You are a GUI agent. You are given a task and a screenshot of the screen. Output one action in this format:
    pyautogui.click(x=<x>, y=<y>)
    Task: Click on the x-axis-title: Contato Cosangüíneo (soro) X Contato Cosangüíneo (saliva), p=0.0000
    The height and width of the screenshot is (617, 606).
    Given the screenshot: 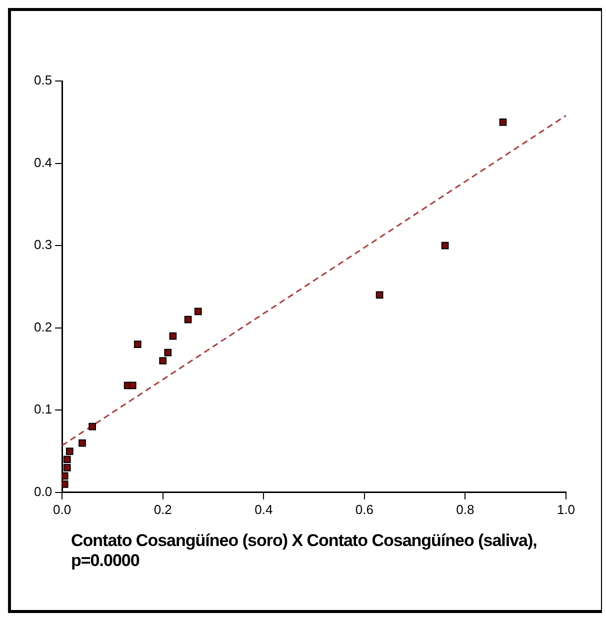 What is the action you would take?
    pyautogui.click(x=304, y=551)
    